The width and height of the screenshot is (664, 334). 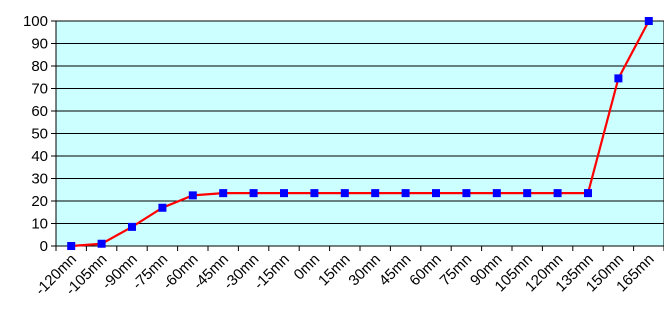 I want to click on y-tick-label: 20, so click(x=39, y=201).